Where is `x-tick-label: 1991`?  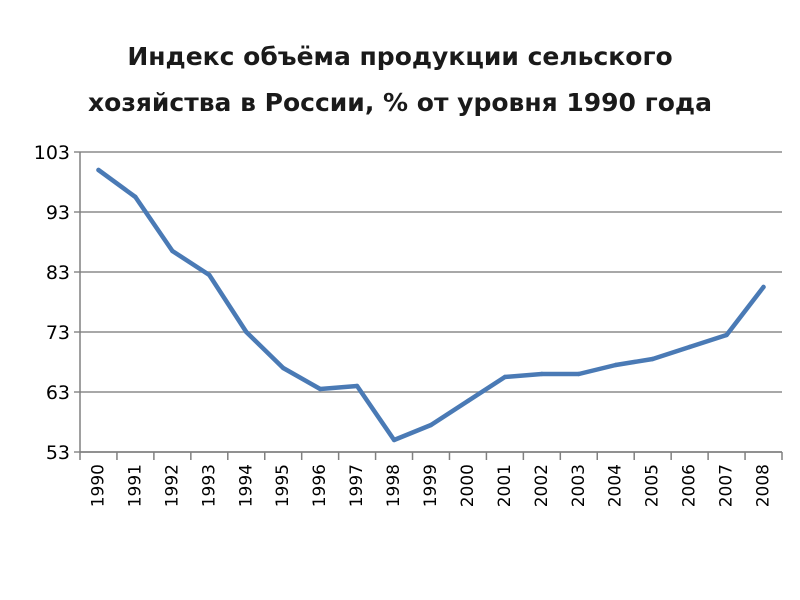 x-tick-label: 1991 is located at coordinates (135, 485).